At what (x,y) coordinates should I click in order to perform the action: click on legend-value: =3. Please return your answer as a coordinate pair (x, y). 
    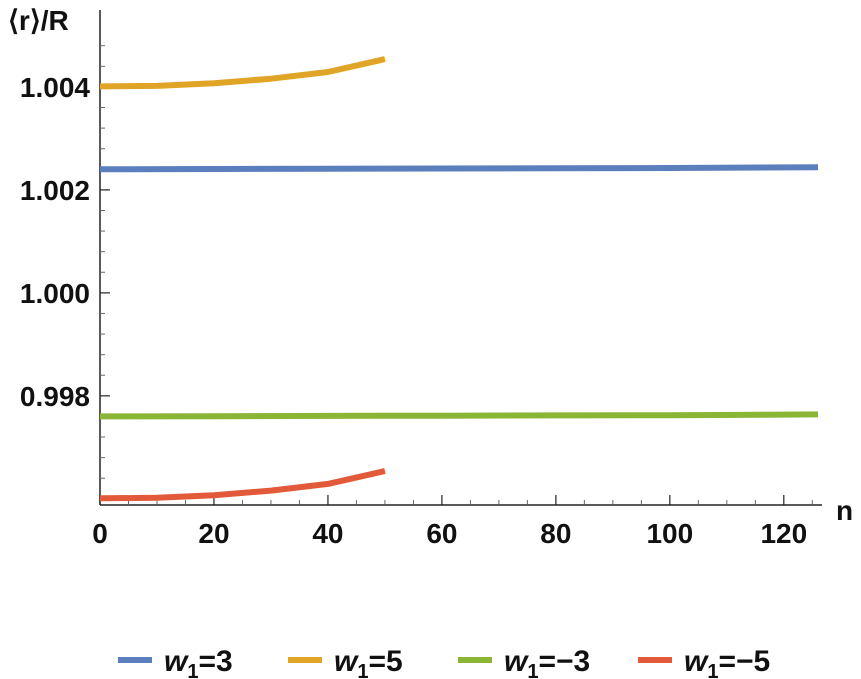
    Looking at the image, I should click on (215, 661).